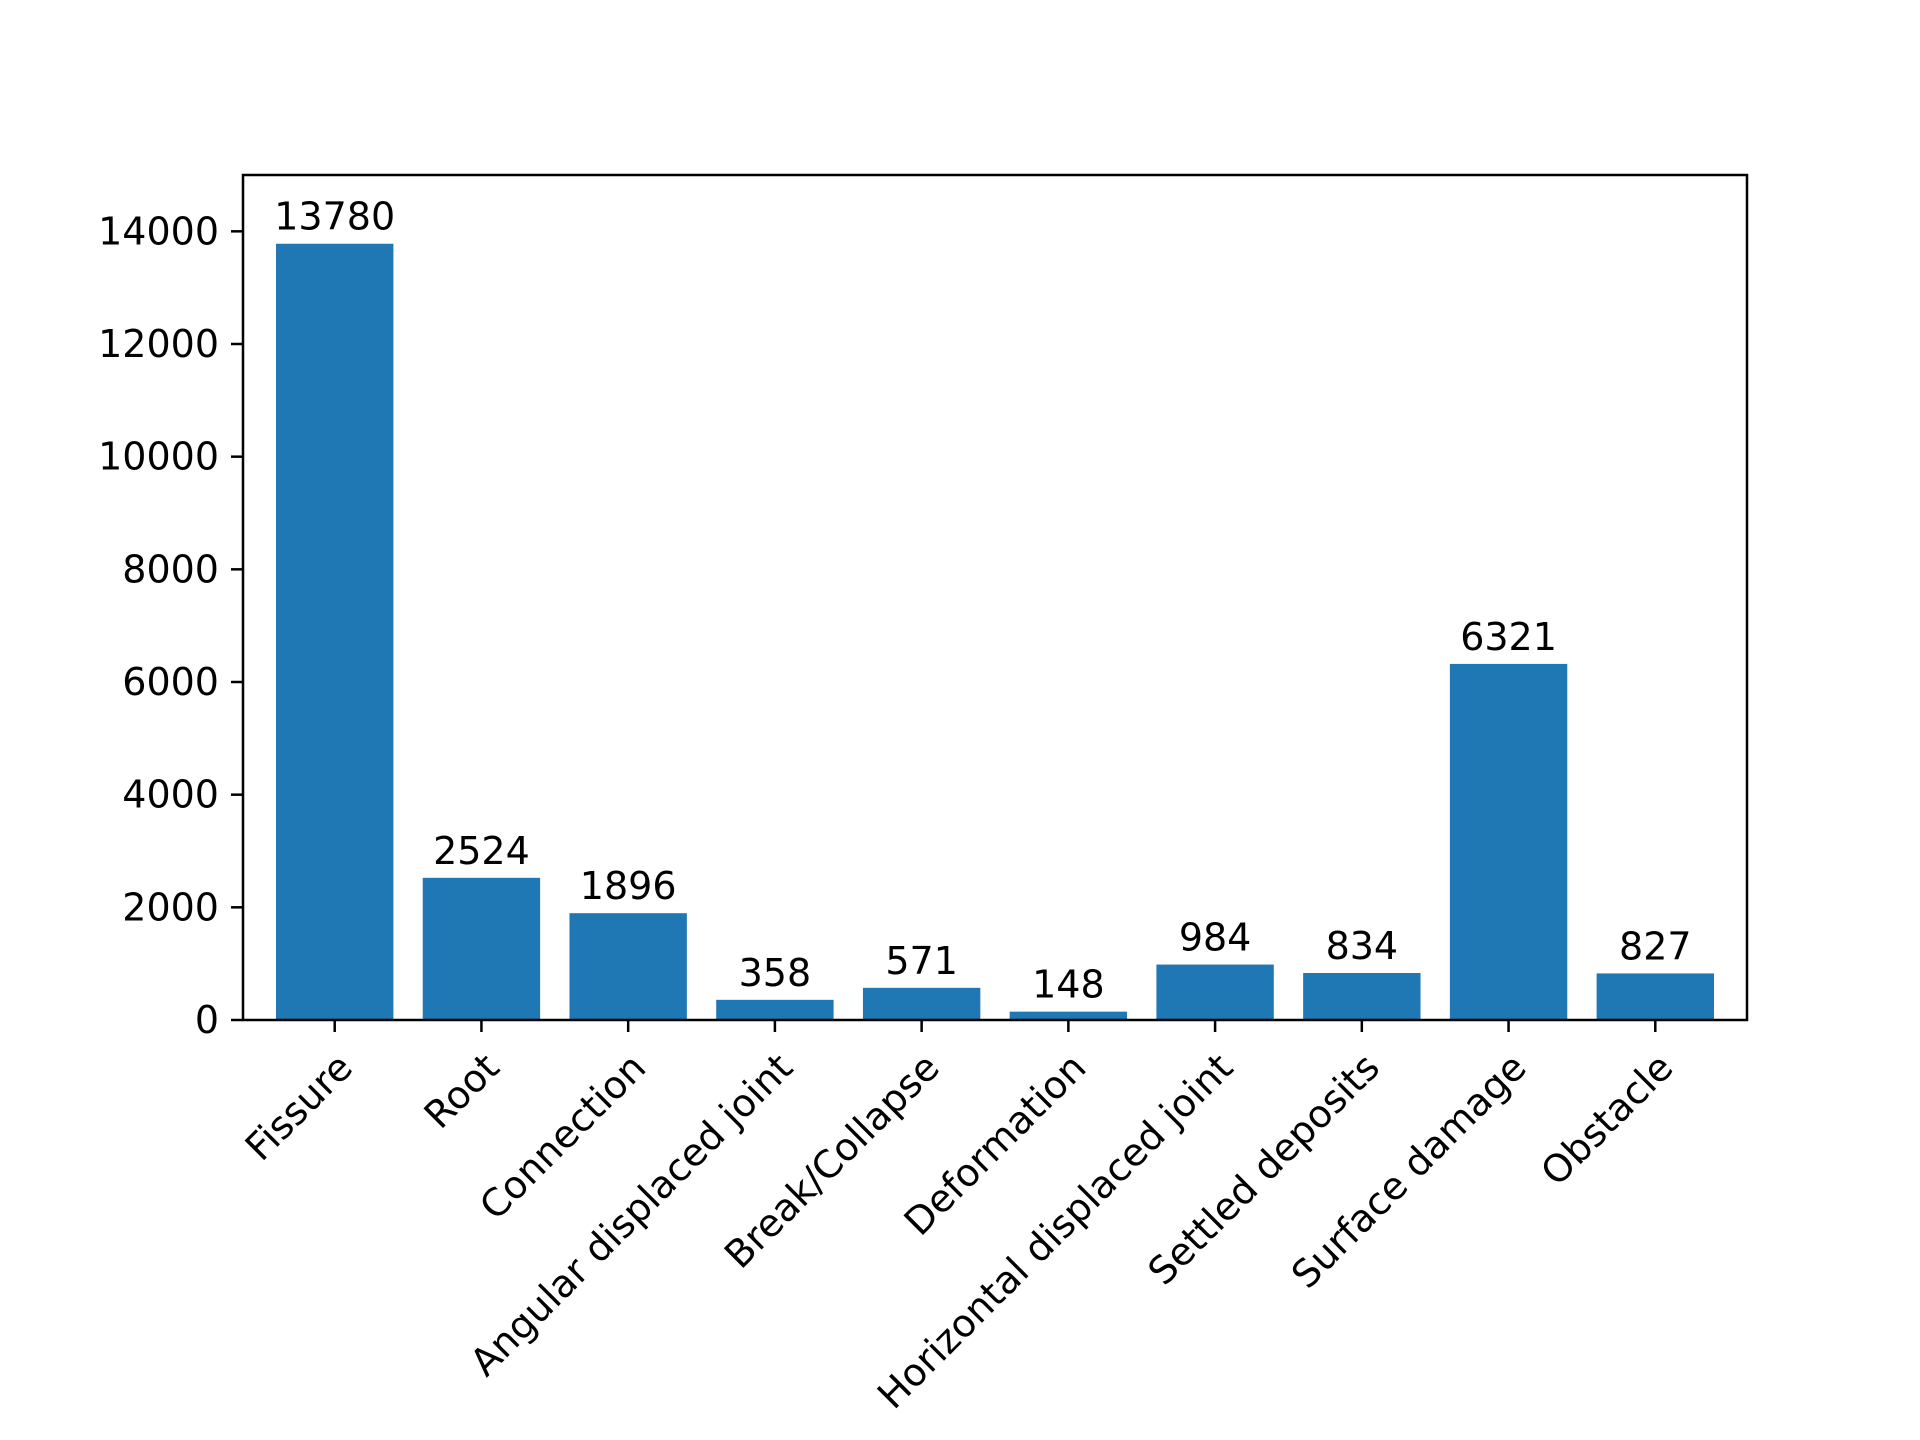 This screenshot has height=1440, width=1920. Describe the element at coordinates (1655, 946) in the screenshot. I see `value-label-9: 827` at that location.